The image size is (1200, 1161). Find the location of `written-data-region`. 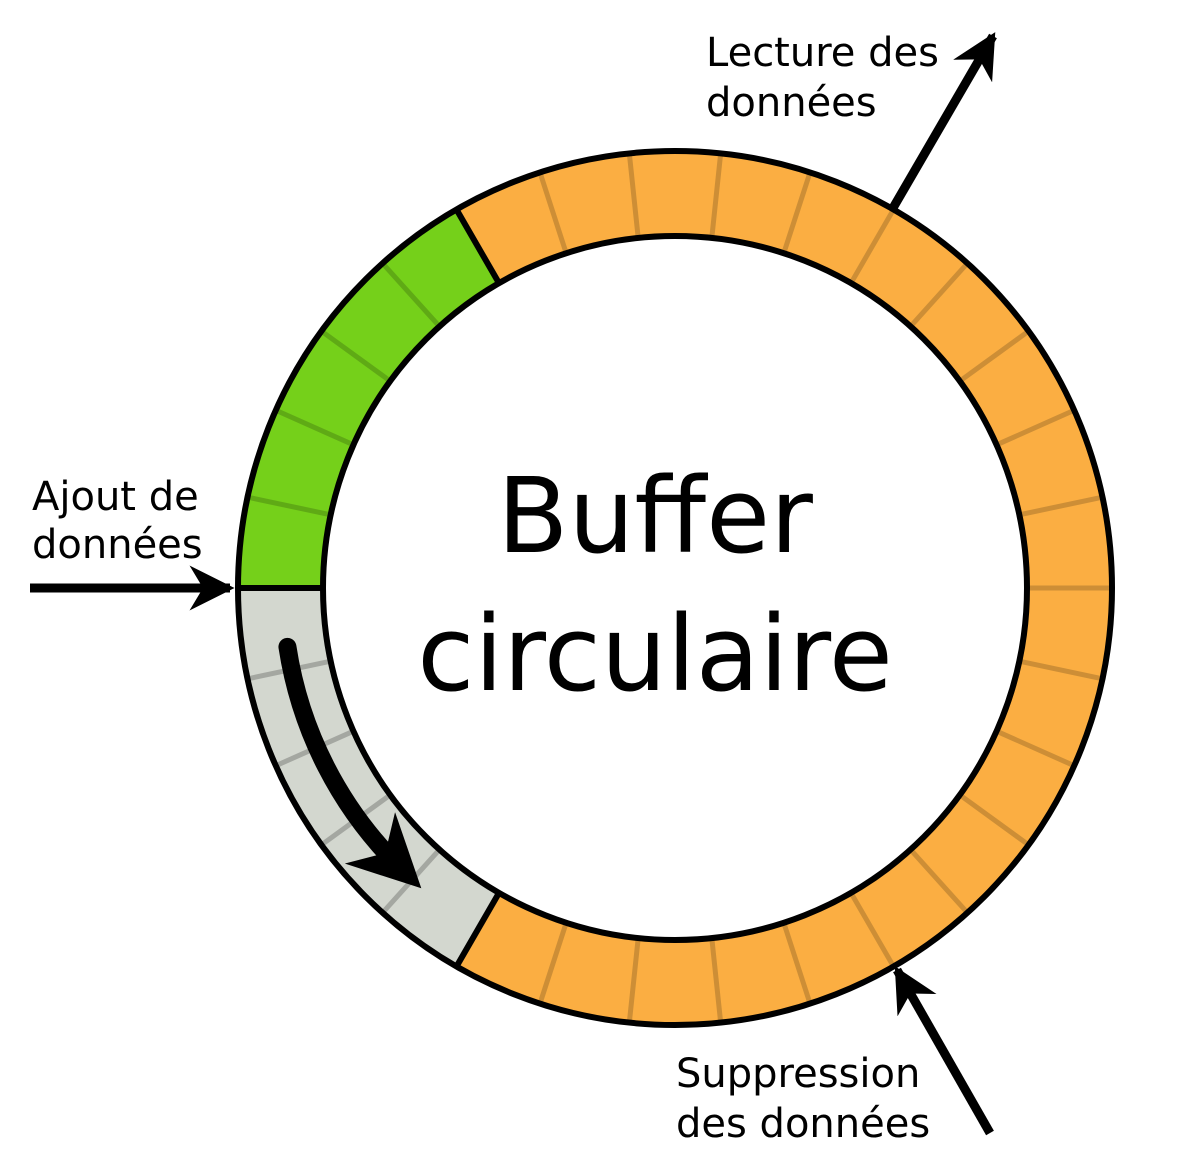

written-data-region is located at coordinates (368, 398).